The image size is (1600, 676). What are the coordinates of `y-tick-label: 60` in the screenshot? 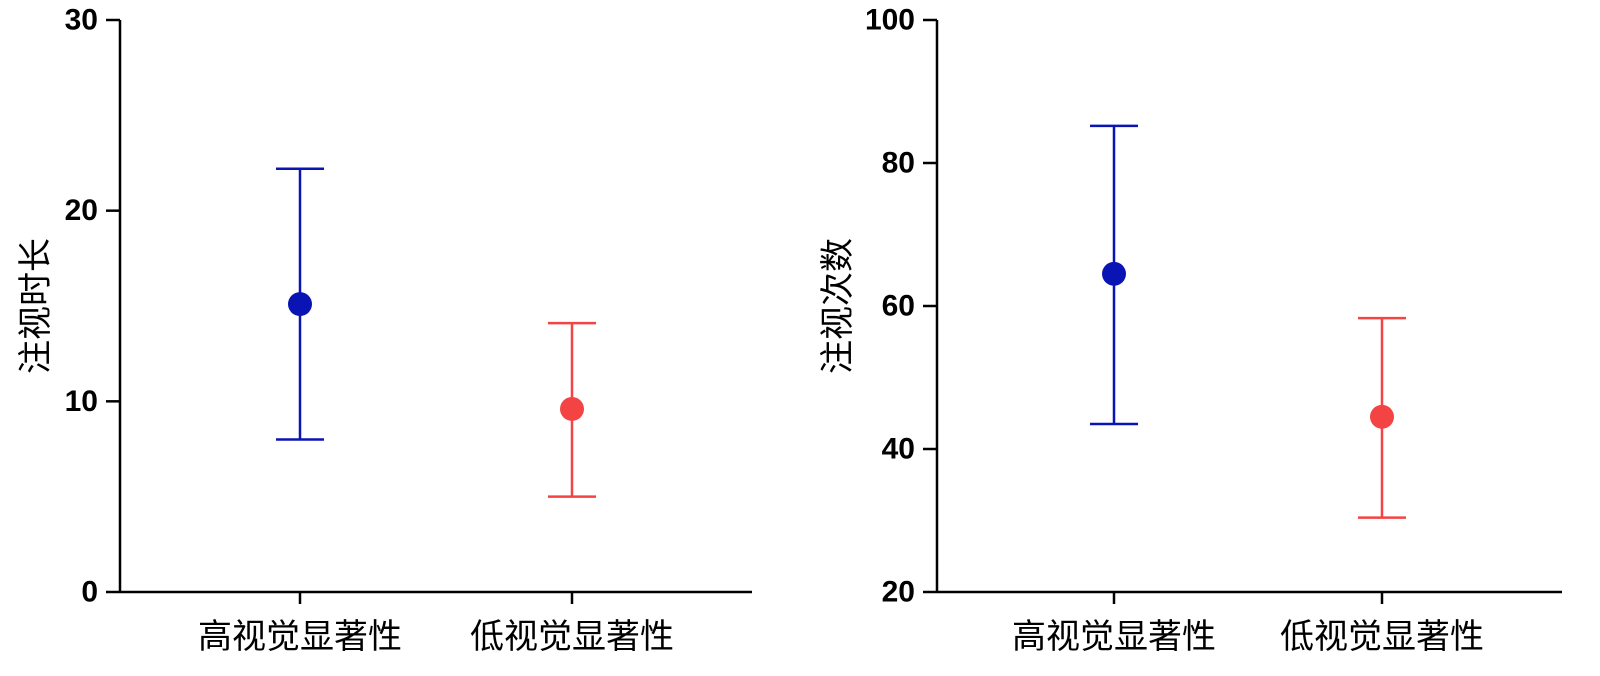 It's located at (898, 306).